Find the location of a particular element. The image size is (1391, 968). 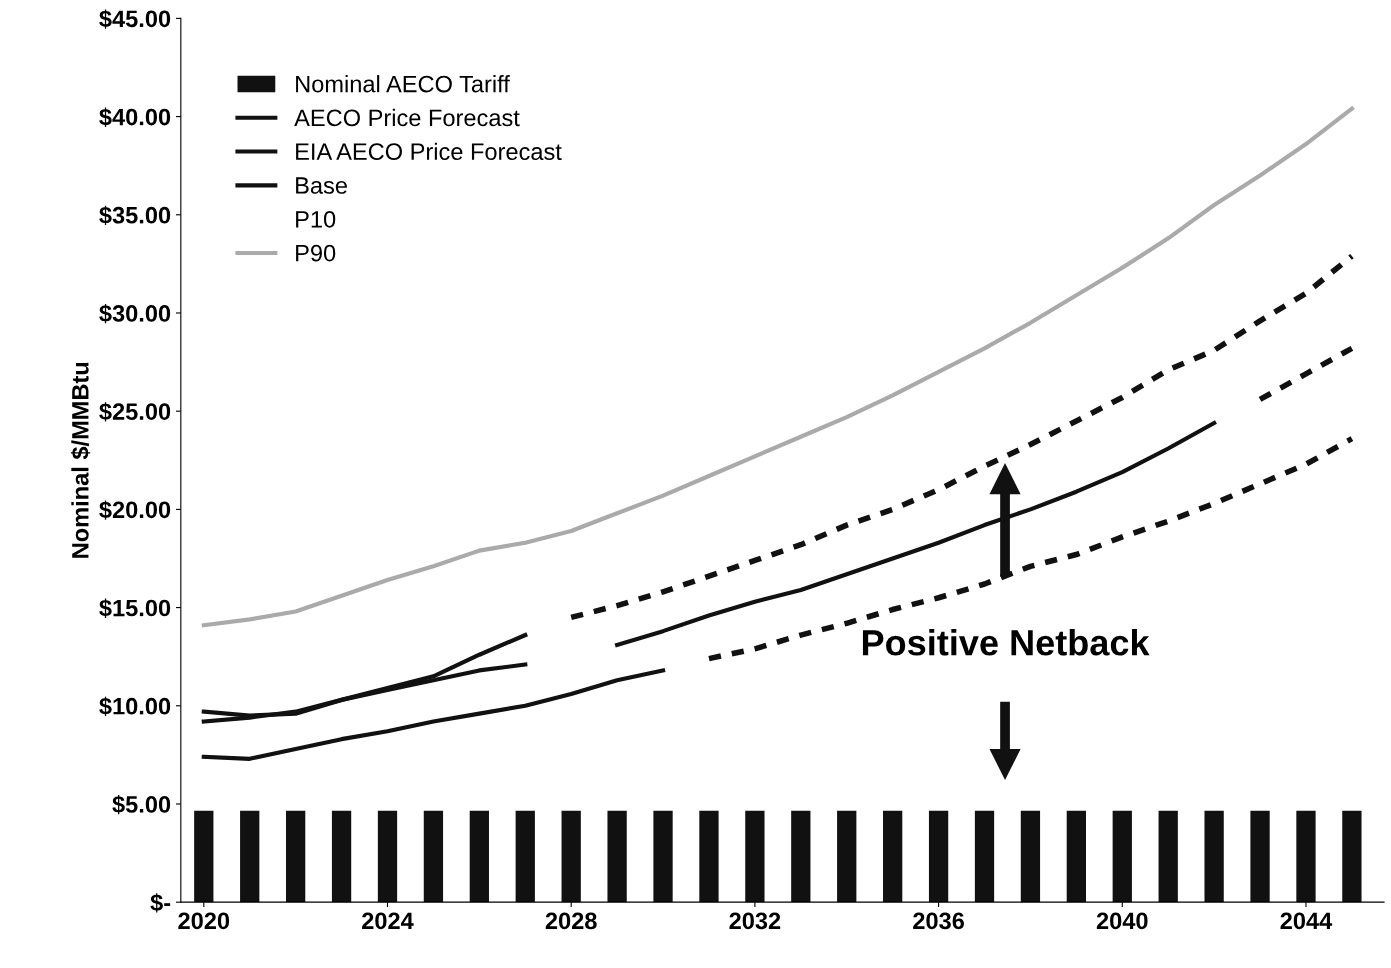

text: P10 is located at coordinates (316, 219).